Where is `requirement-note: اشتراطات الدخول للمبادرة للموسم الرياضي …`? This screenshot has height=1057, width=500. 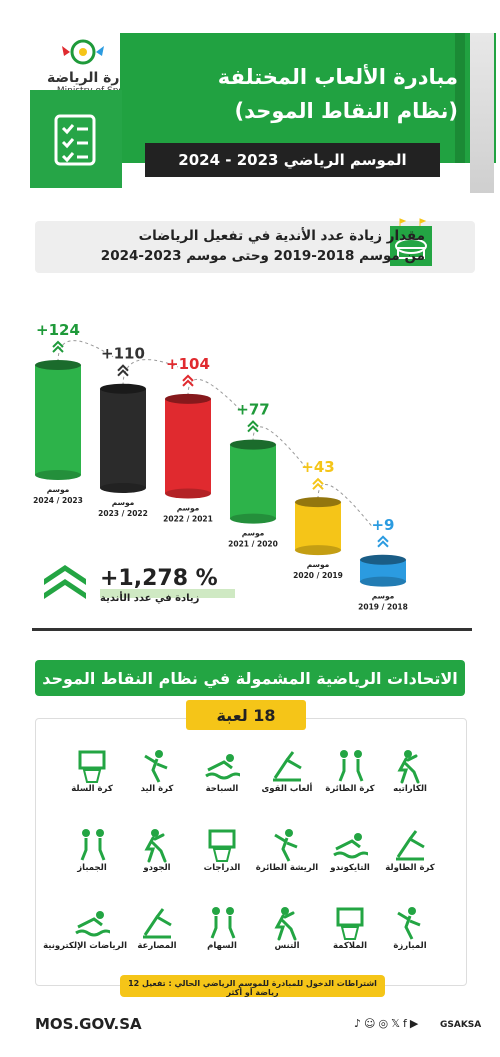
requirement-note: اشتراطات الدخول للمبادرة للموسم الرياضي … is located at coordinates (252, 988).